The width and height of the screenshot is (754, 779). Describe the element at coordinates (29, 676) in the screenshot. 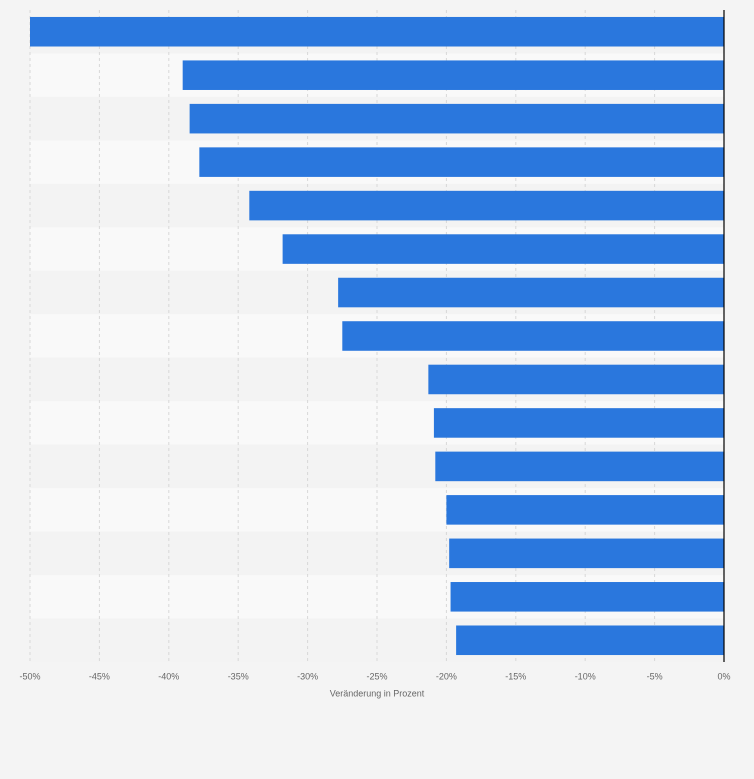

I see `x-tick-label: -50%` at that location.